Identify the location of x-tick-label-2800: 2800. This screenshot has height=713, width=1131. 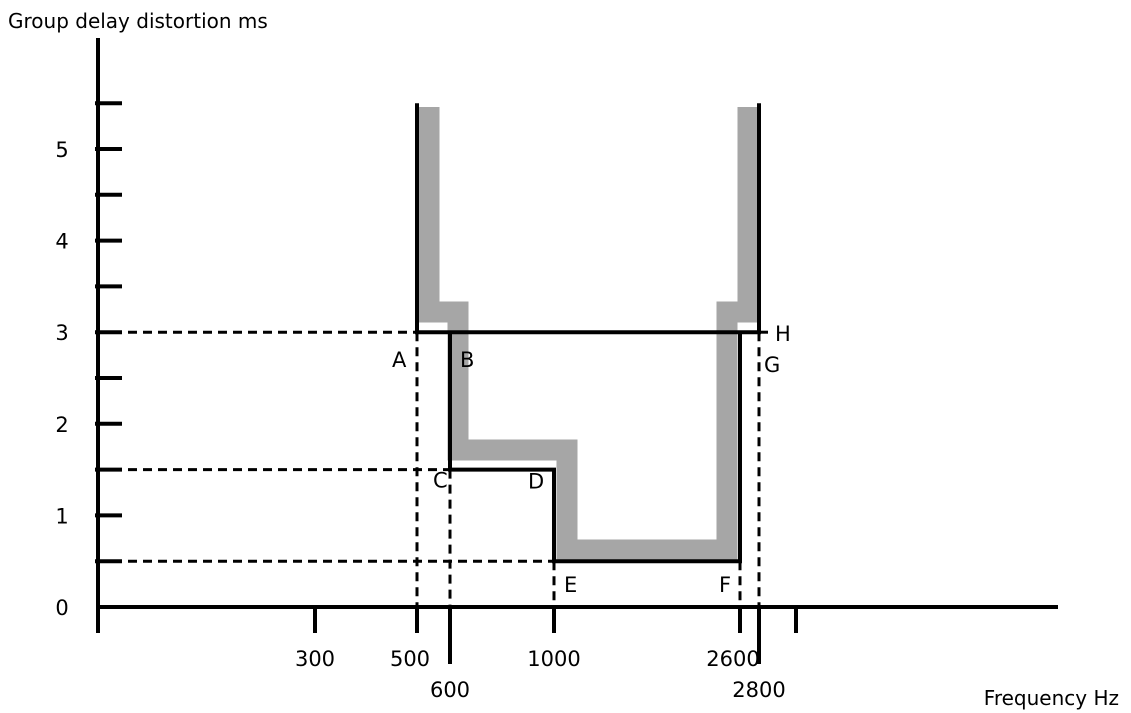
(758, 690).